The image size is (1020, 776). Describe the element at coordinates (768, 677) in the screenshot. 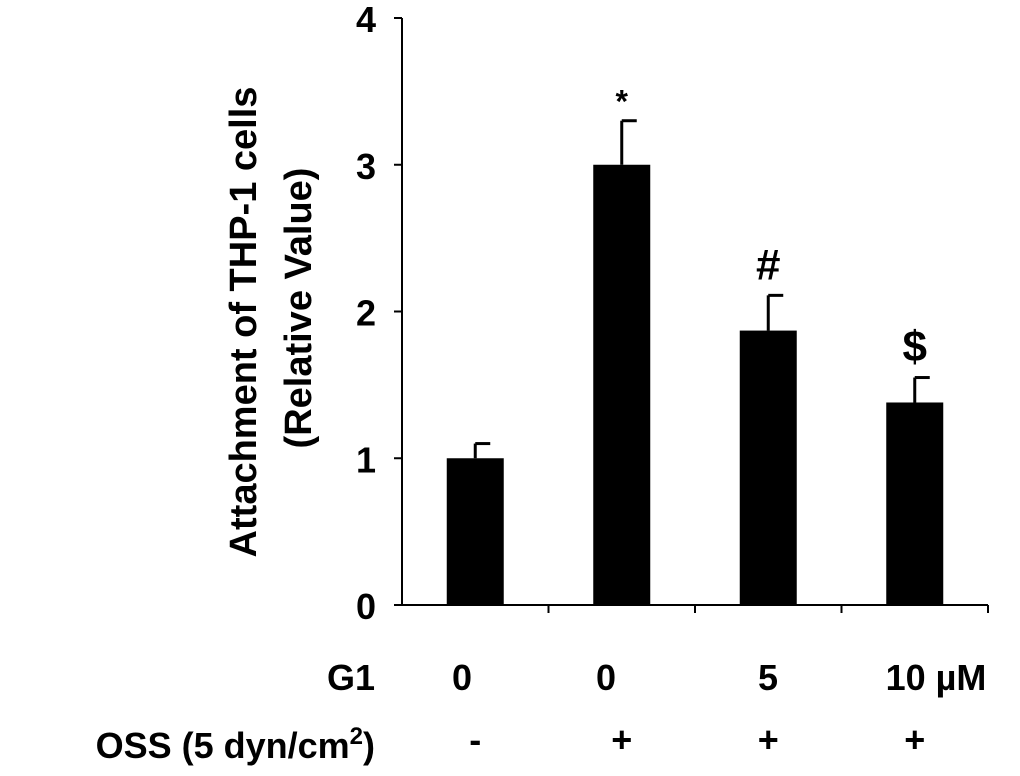

I see `x-tick-label: 5` at that location.